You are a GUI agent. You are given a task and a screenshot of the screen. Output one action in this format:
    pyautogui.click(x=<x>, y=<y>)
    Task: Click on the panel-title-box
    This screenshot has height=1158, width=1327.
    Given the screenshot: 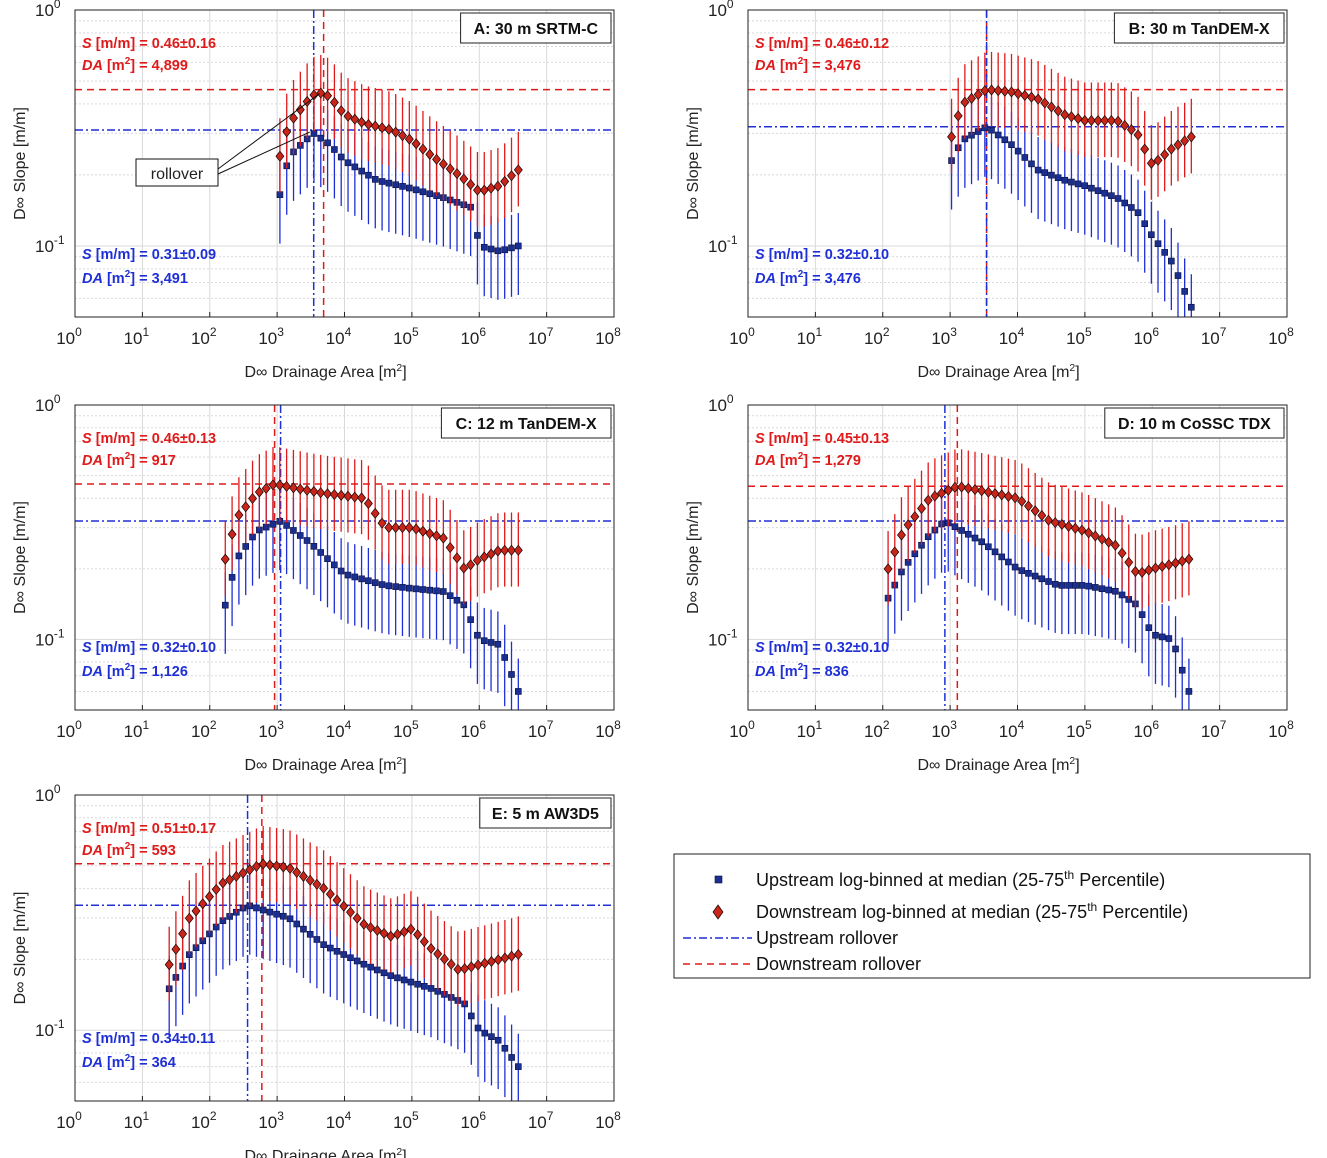 What is the action you would take?
    pyautogui.click(x=526, y=423)
    